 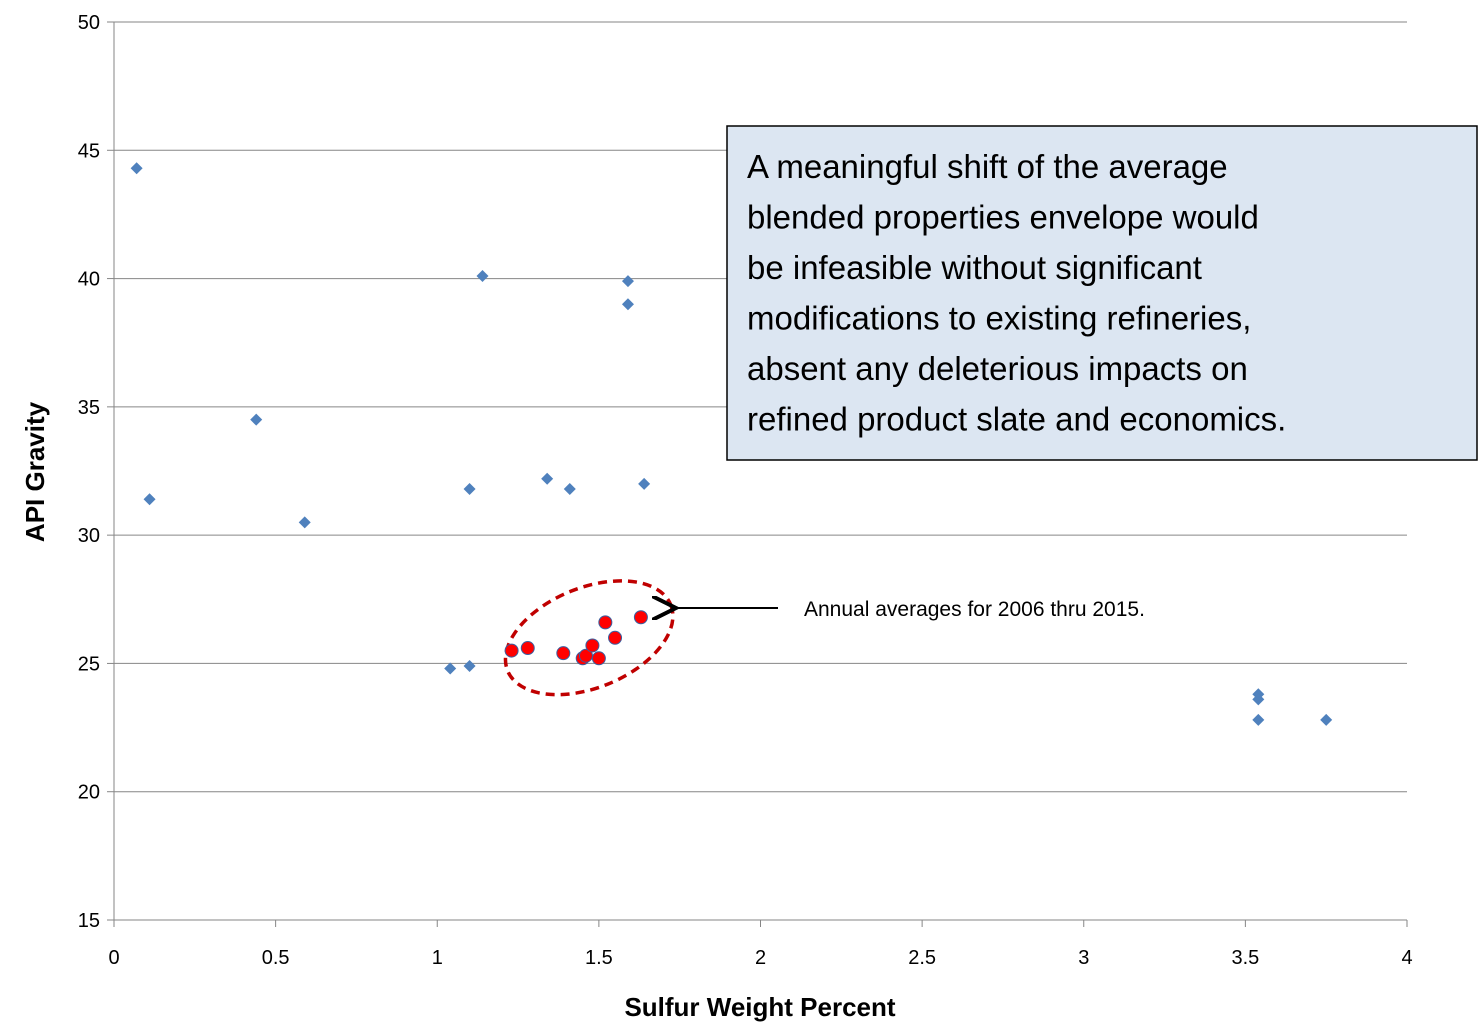 What do you see at coordinates (89, 921) in the screenshot?
I see `y-tick-label: 15` at bounding box center [89, 921].